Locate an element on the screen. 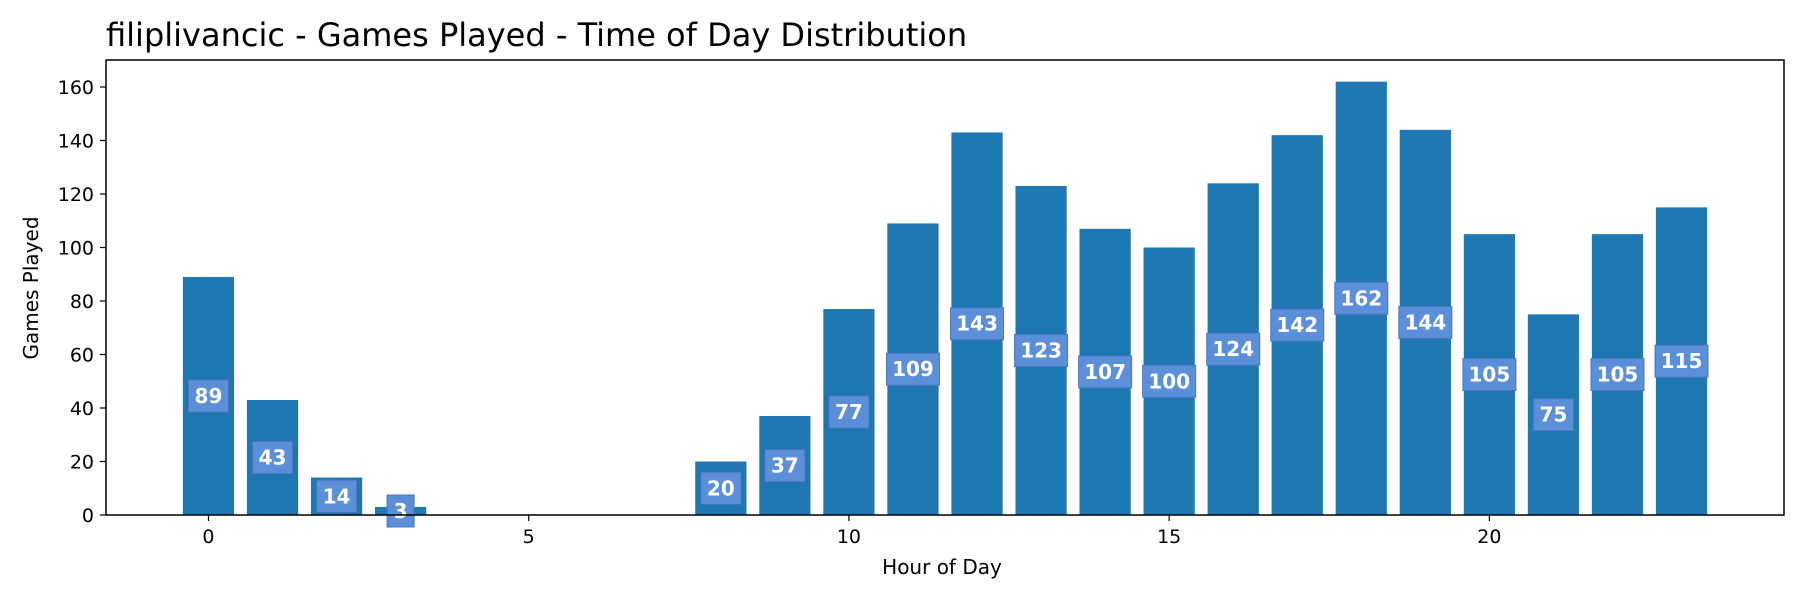 The width and height of the screenshot is (1800, 600). x-tick-label: 20 is located at coordinates (1489, 537).